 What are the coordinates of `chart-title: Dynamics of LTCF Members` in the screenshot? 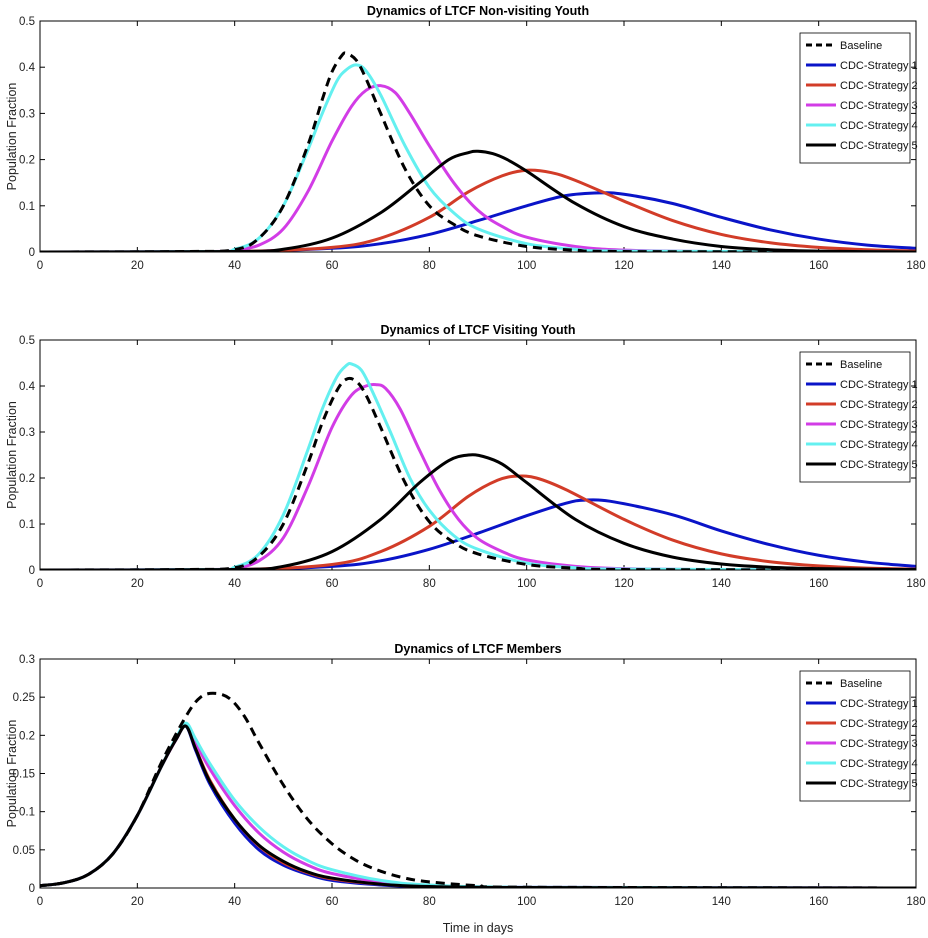 It's located at (477, 649).